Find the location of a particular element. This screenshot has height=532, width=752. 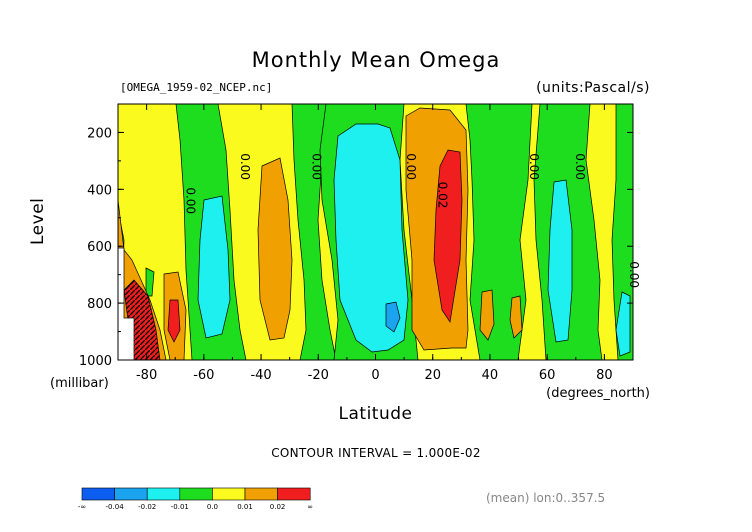

colorbar-label: -0.01 is located at coordinates (180, 507).